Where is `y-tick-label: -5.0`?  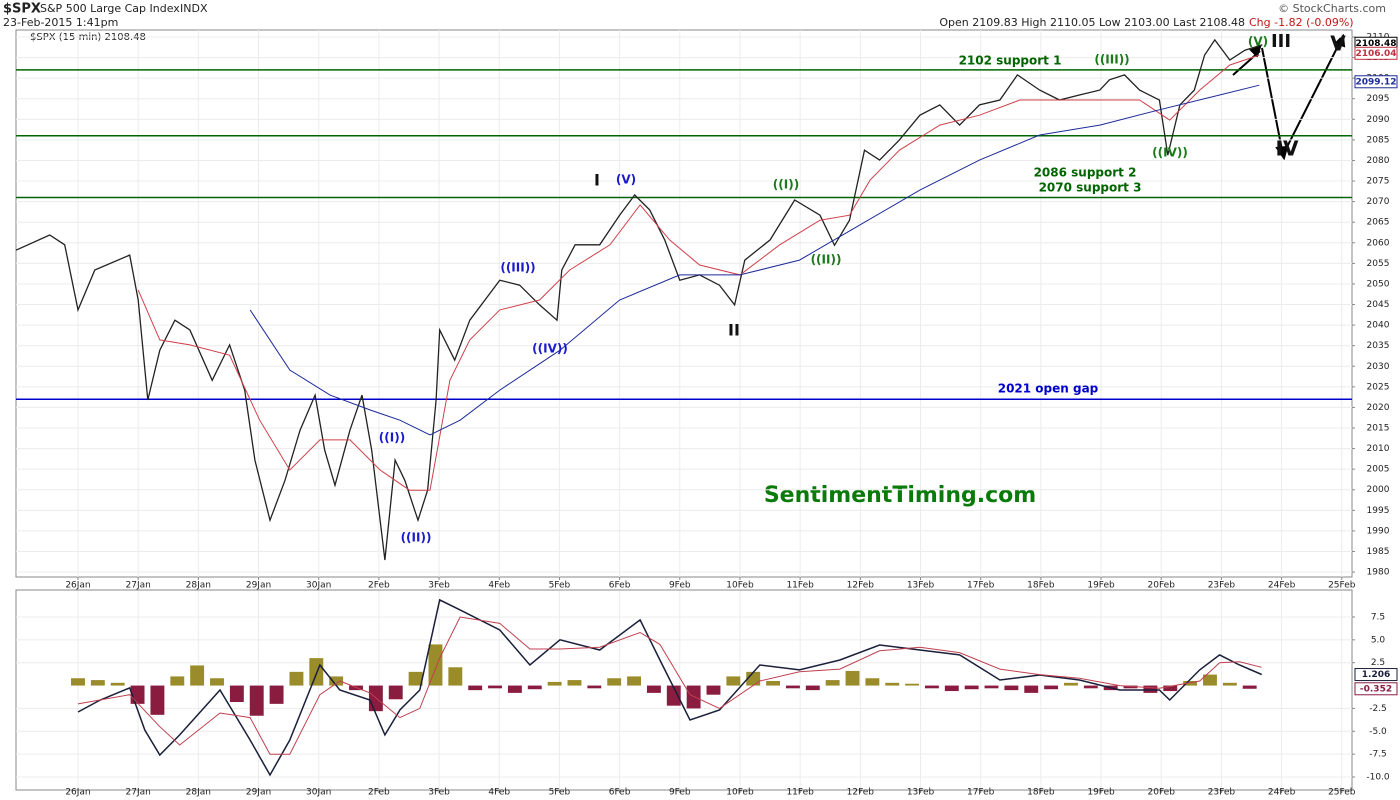
y-tick-label: -5.0 is located at coordinates (1378, 732).